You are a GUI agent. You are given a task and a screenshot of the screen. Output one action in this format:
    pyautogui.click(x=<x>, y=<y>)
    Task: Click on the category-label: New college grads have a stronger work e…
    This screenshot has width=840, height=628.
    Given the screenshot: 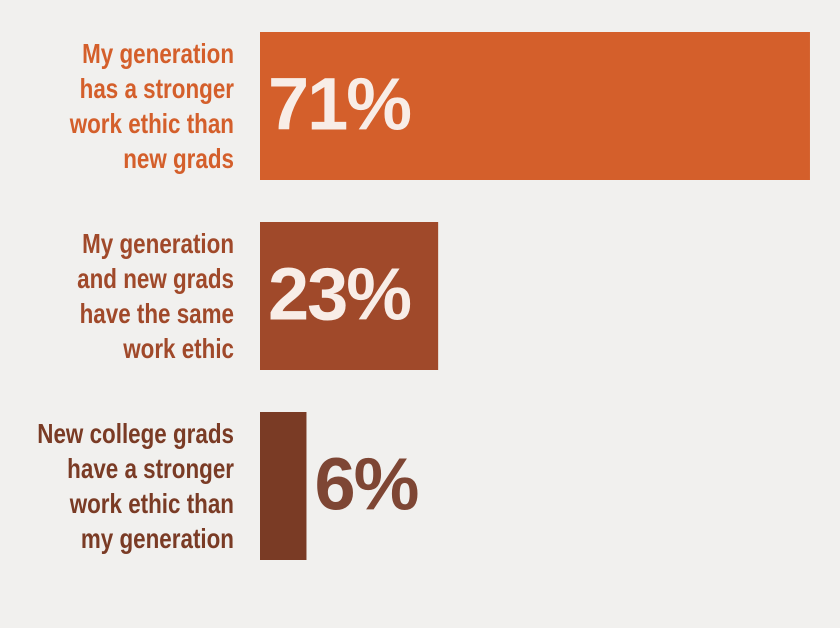 What is the action you would take?
    pyautogui.click(x=135, y=486)
    